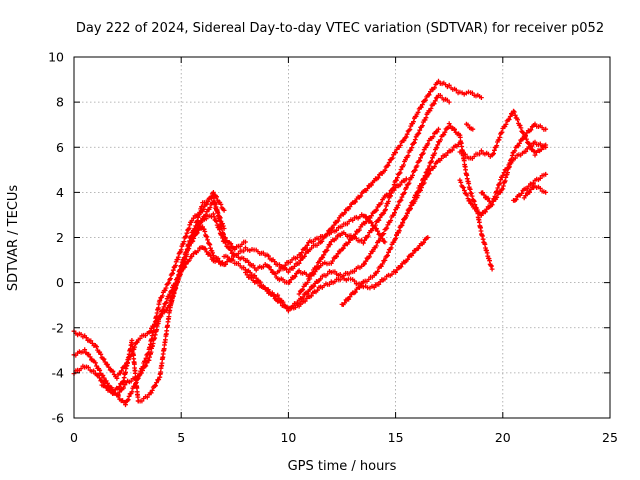  What do you see at coordinates (60, 282) in the screenshot?
I see `y-tick-label: 0` at bounding box center [60, 282].